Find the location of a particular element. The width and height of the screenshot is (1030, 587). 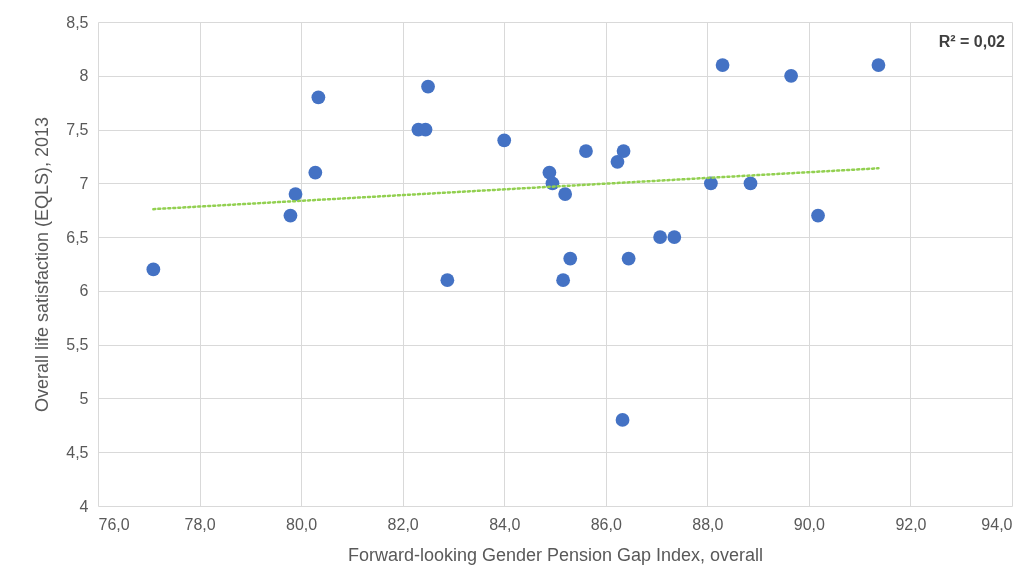

x-tick-label: 92,0 is located at coordinates (911, 524).